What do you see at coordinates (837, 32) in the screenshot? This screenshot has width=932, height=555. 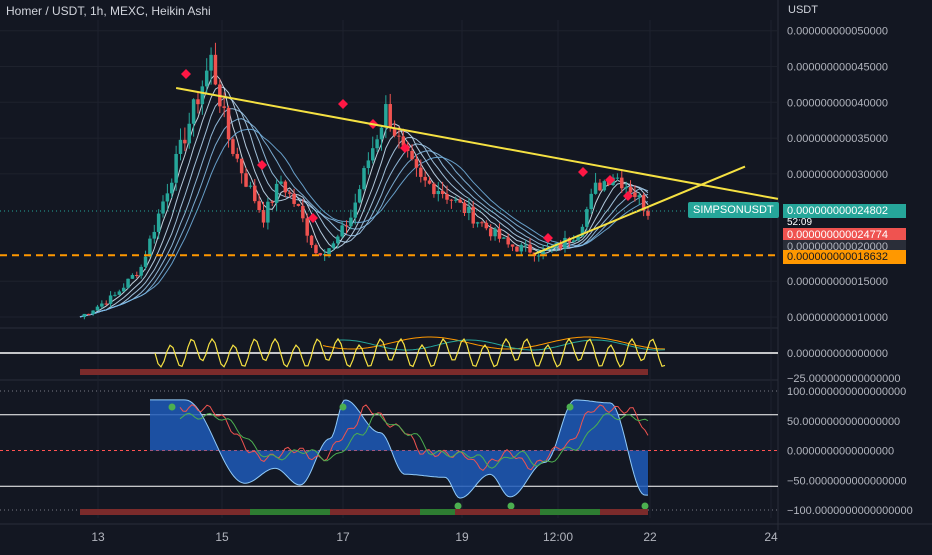 I see `price-tick-label: 0.000000000050000` at bounding box center [837, 32].